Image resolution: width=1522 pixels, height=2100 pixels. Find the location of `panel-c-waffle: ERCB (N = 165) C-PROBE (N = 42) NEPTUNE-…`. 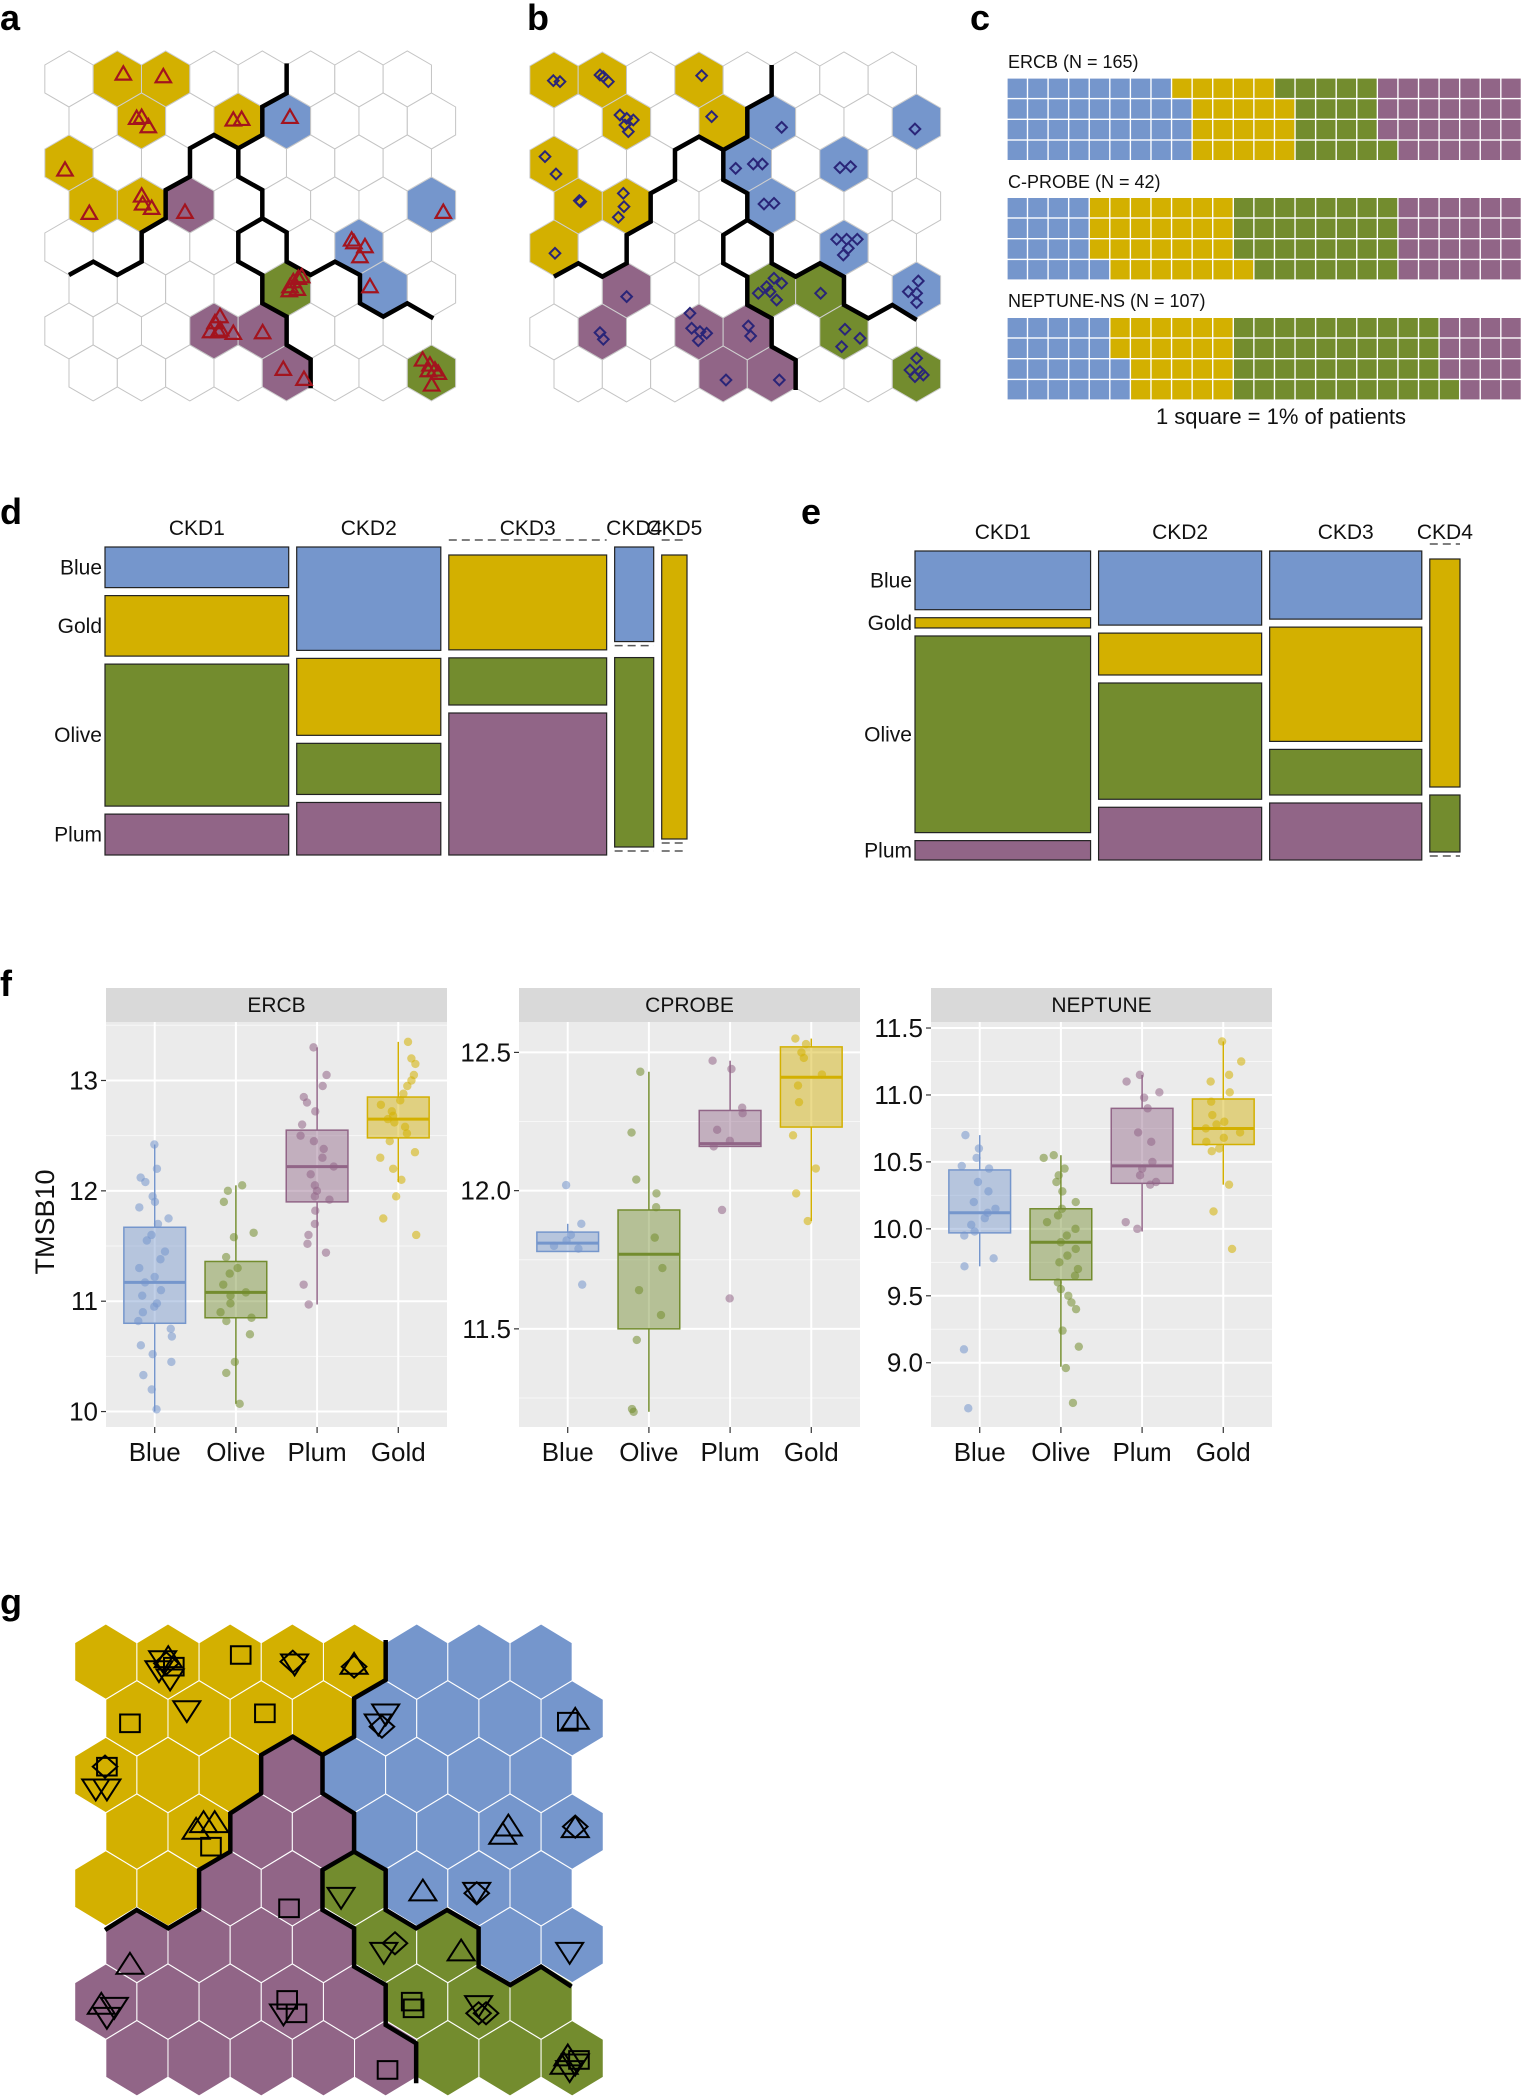

panel-c-waffle: ERCB (N = 165) C-PROBE (N = 42) NEPTUNE-… is located at coordinates (1264, 240).